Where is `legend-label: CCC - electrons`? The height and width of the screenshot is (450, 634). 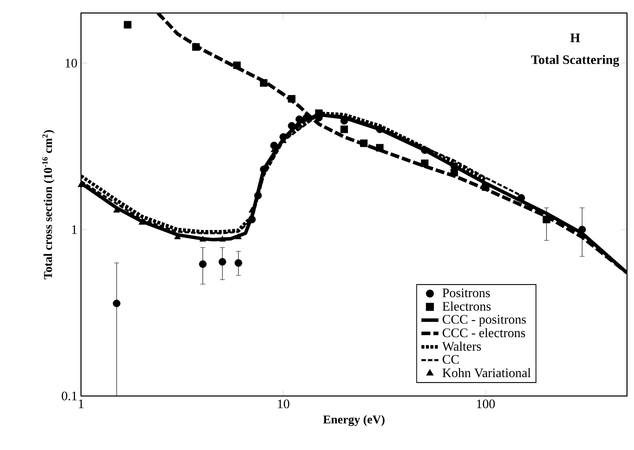
legend-label: CCC - electrons is located at coordinates (484, 333).